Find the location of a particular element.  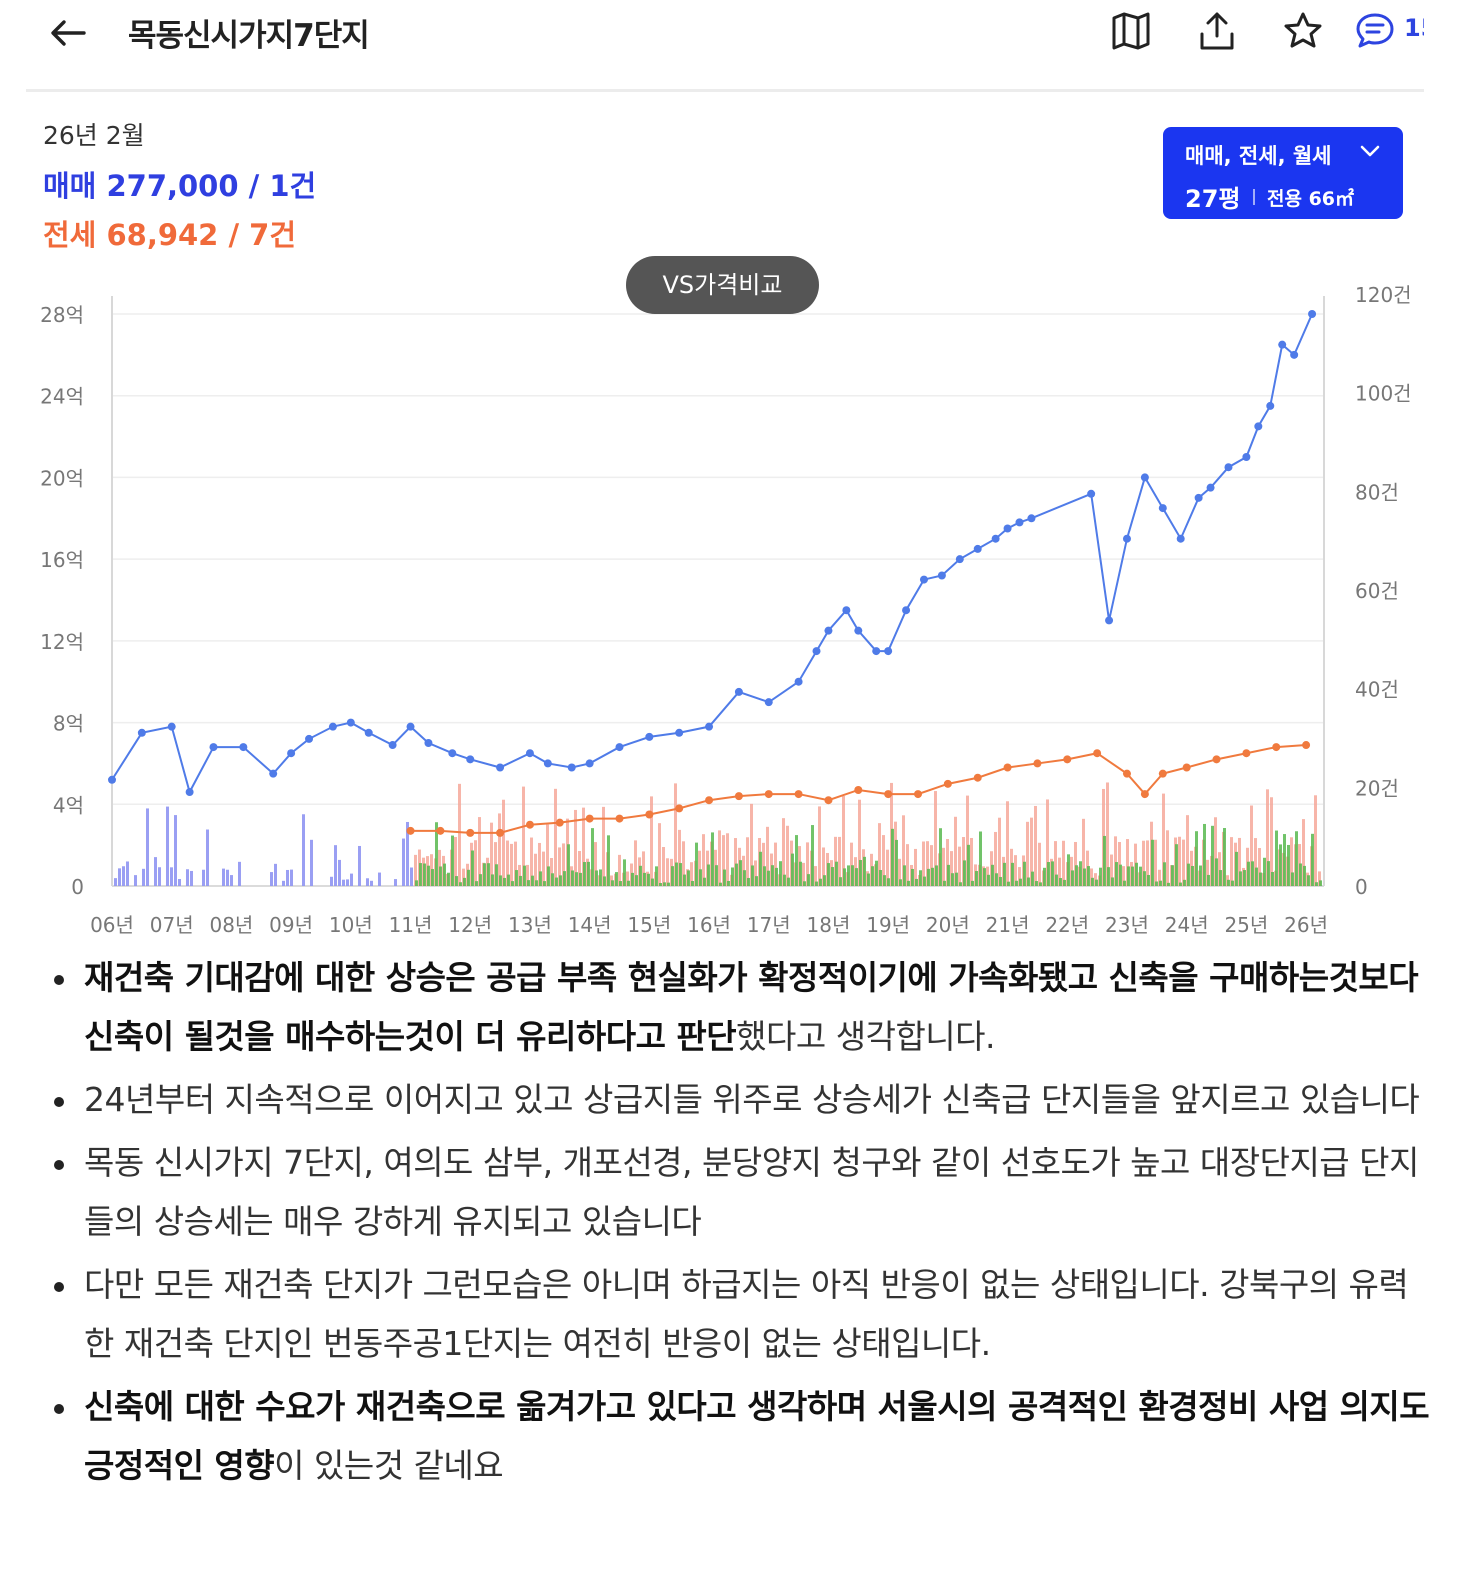

filter-dropdown: 매매, 전세, 월세 27평 전용 66㎡ is located at coordinates (1283, 173).